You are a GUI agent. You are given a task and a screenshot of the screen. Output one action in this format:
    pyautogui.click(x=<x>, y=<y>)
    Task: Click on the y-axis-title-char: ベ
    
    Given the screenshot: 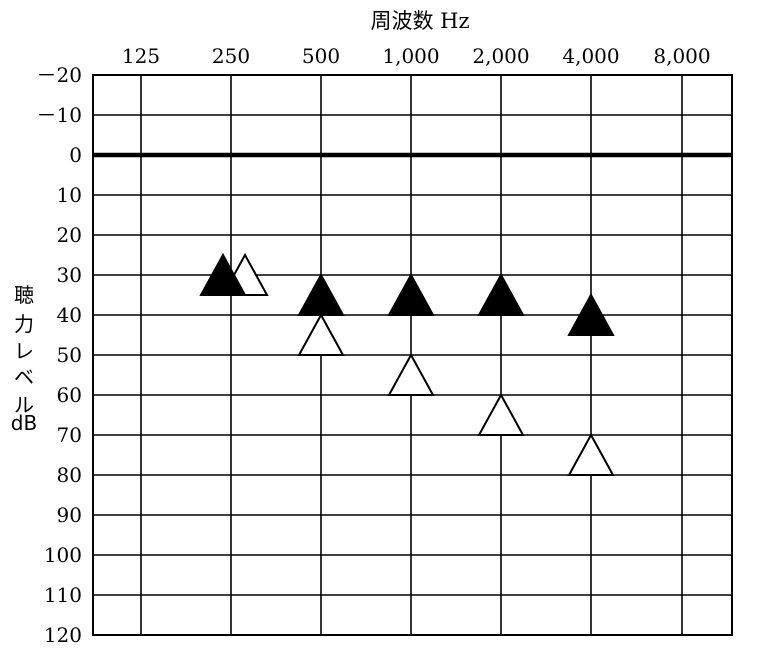 What is the action you would take?
    pyautogui.click(x=24, y=377)
    